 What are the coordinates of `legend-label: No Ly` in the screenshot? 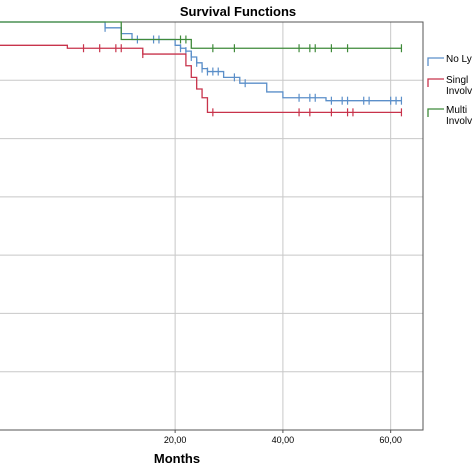 It's located at (459, 59).